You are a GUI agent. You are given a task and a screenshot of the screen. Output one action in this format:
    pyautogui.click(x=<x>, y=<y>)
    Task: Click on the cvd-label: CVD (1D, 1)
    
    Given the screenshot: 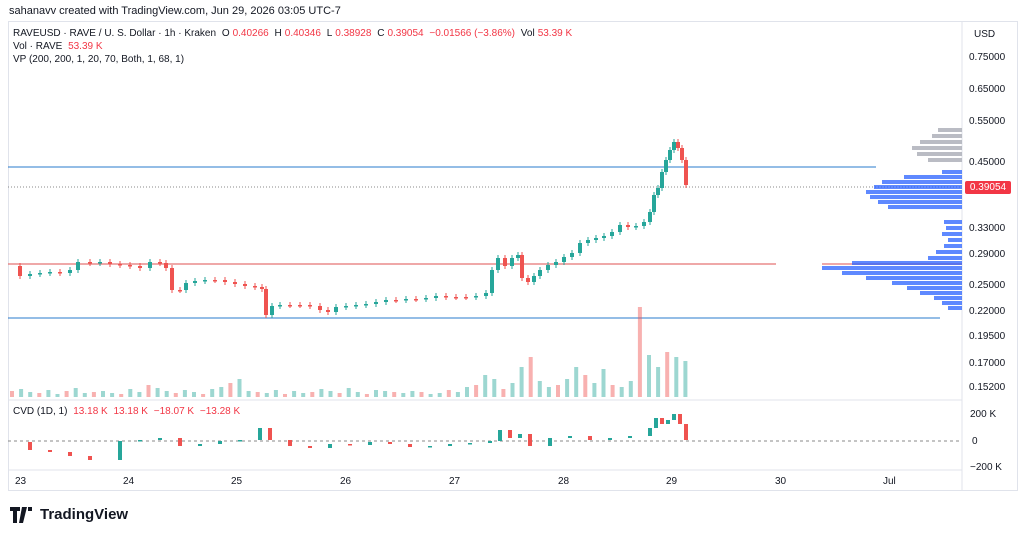 What is the action you would take?
    pyautogui.click(x=40, y=411)
    